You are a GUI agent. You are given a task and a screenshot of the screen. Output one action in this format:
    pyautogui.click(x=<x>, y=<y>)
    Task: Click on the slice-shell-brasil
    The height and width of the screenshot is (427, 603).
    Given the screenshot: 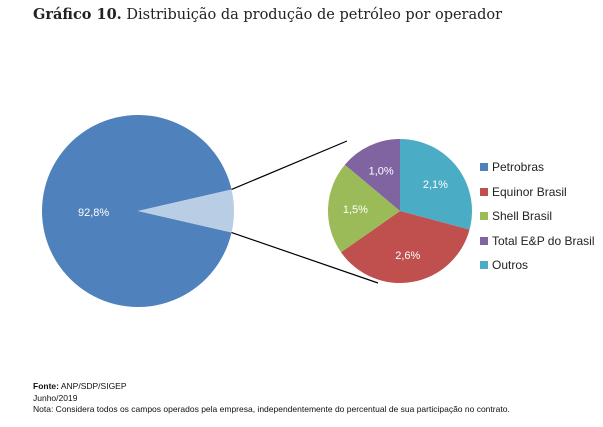 What is the action you would take?
    pyautogui.click(x=364, y=208)
    